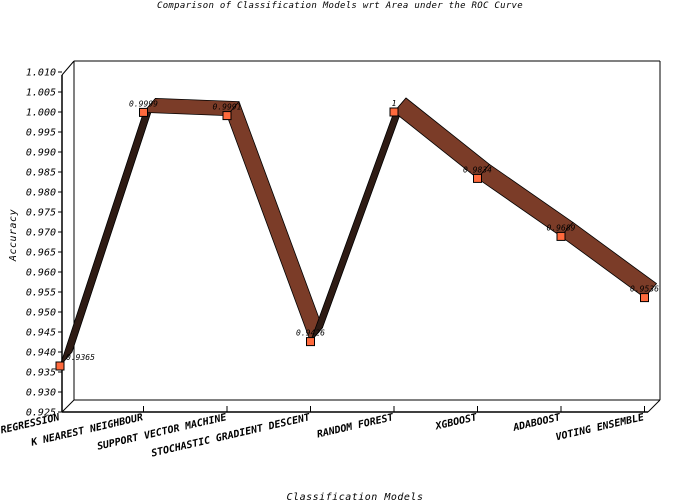  What do you see at coordinates (41, 353) in the screenshot?
I see `y-tick-label: 0.940` at bounding box center [41, 353].